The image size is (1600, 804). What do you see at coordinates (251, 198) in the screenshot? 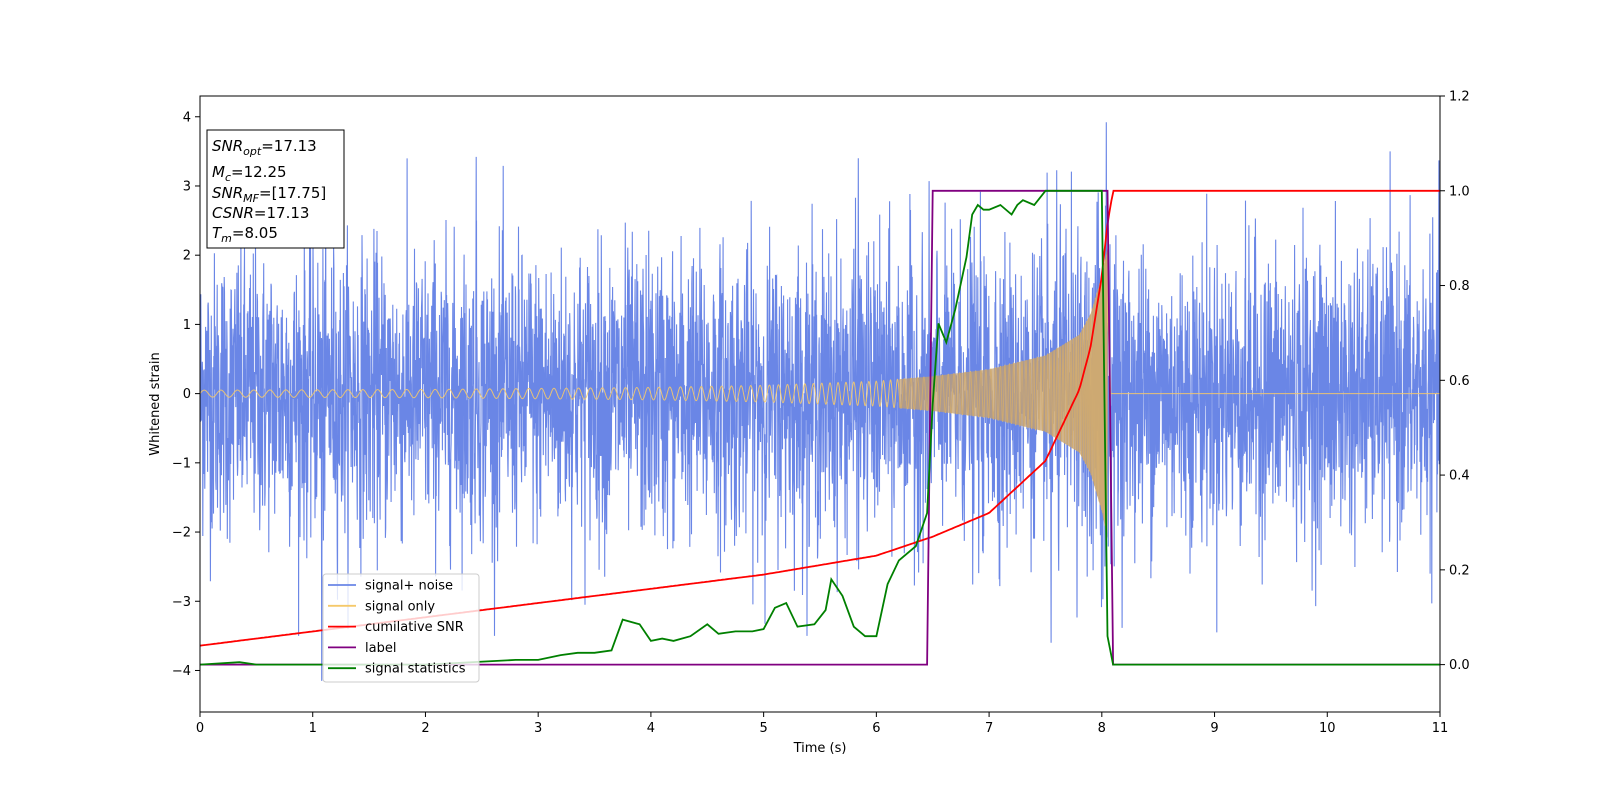
I see `annotation-subscript: MF` at bounding box center [251, 198].